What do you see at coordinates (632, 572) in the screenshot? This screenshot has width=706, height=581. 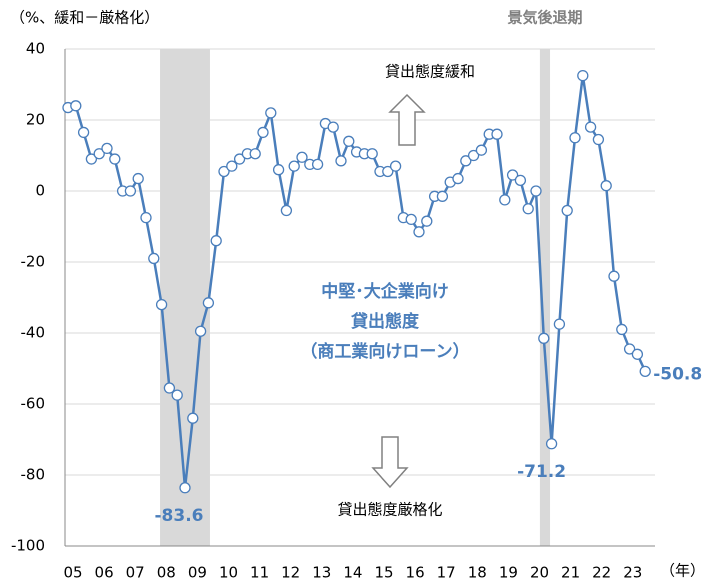 I see `x-tick-label: 23` at bounding box center [632, 572].